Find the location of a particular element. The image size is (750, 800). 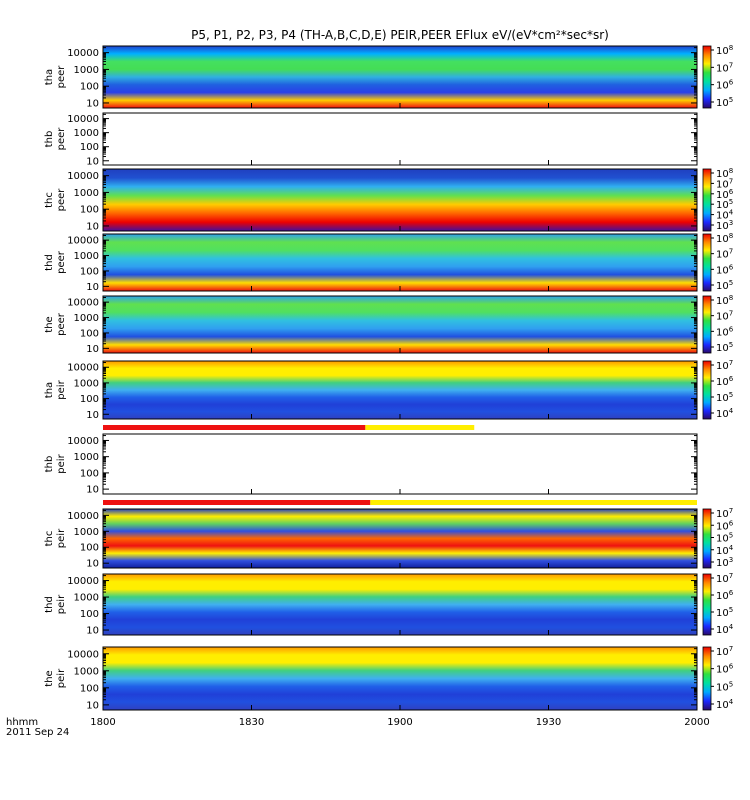

panel-the-peer: 10 100 1000 10000 the peer 10⁸ 10⁷ 10⁶ 10⁵ is located at coordinates (389, 324).